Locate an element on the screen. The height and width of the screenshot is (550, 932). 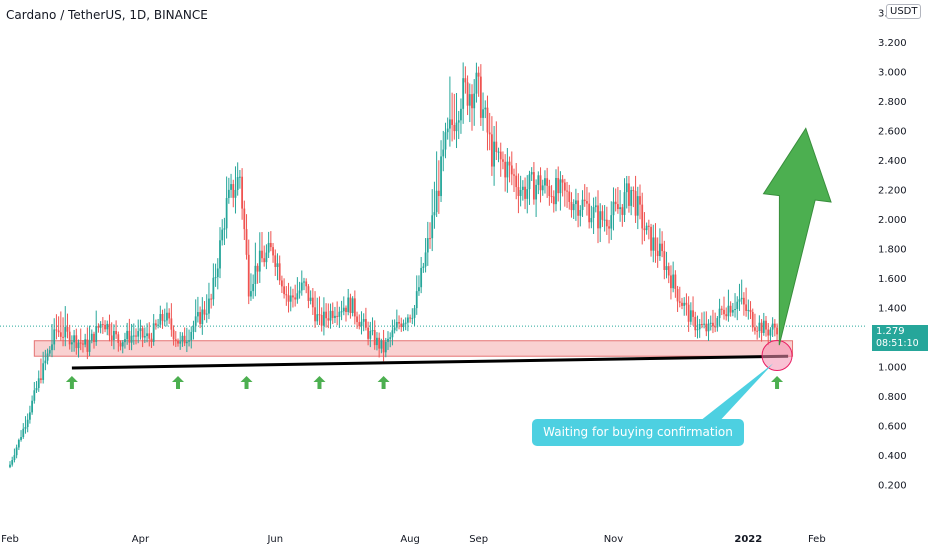
y-tick-label: 2.400 is located at coordinates (892, 161).